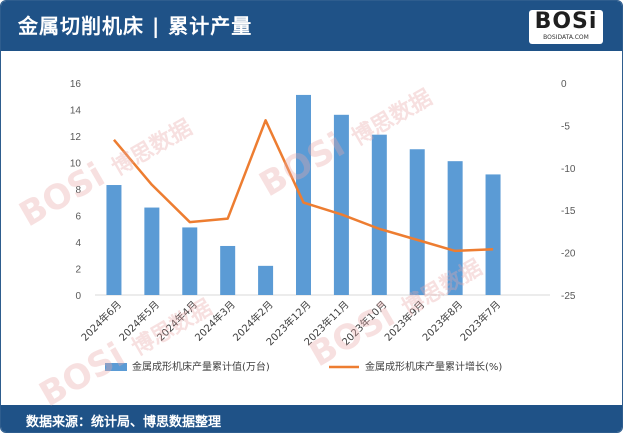  What do you see at coordinates (480, 321) in the screenshot?
I see `x-tick-label: 2023年7月` at bounding box center [480, 321].